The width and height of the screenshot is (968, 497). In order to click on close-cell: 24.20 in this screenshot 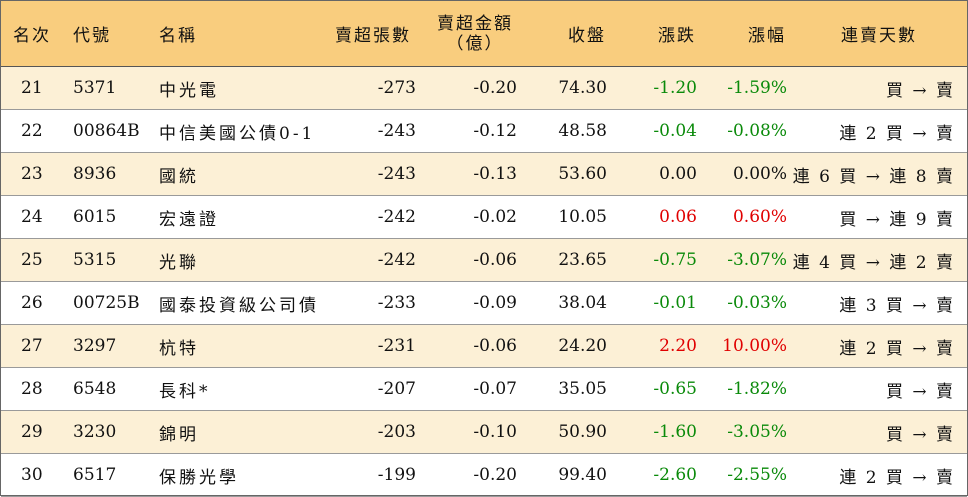, I will do `click(582, 346)`.